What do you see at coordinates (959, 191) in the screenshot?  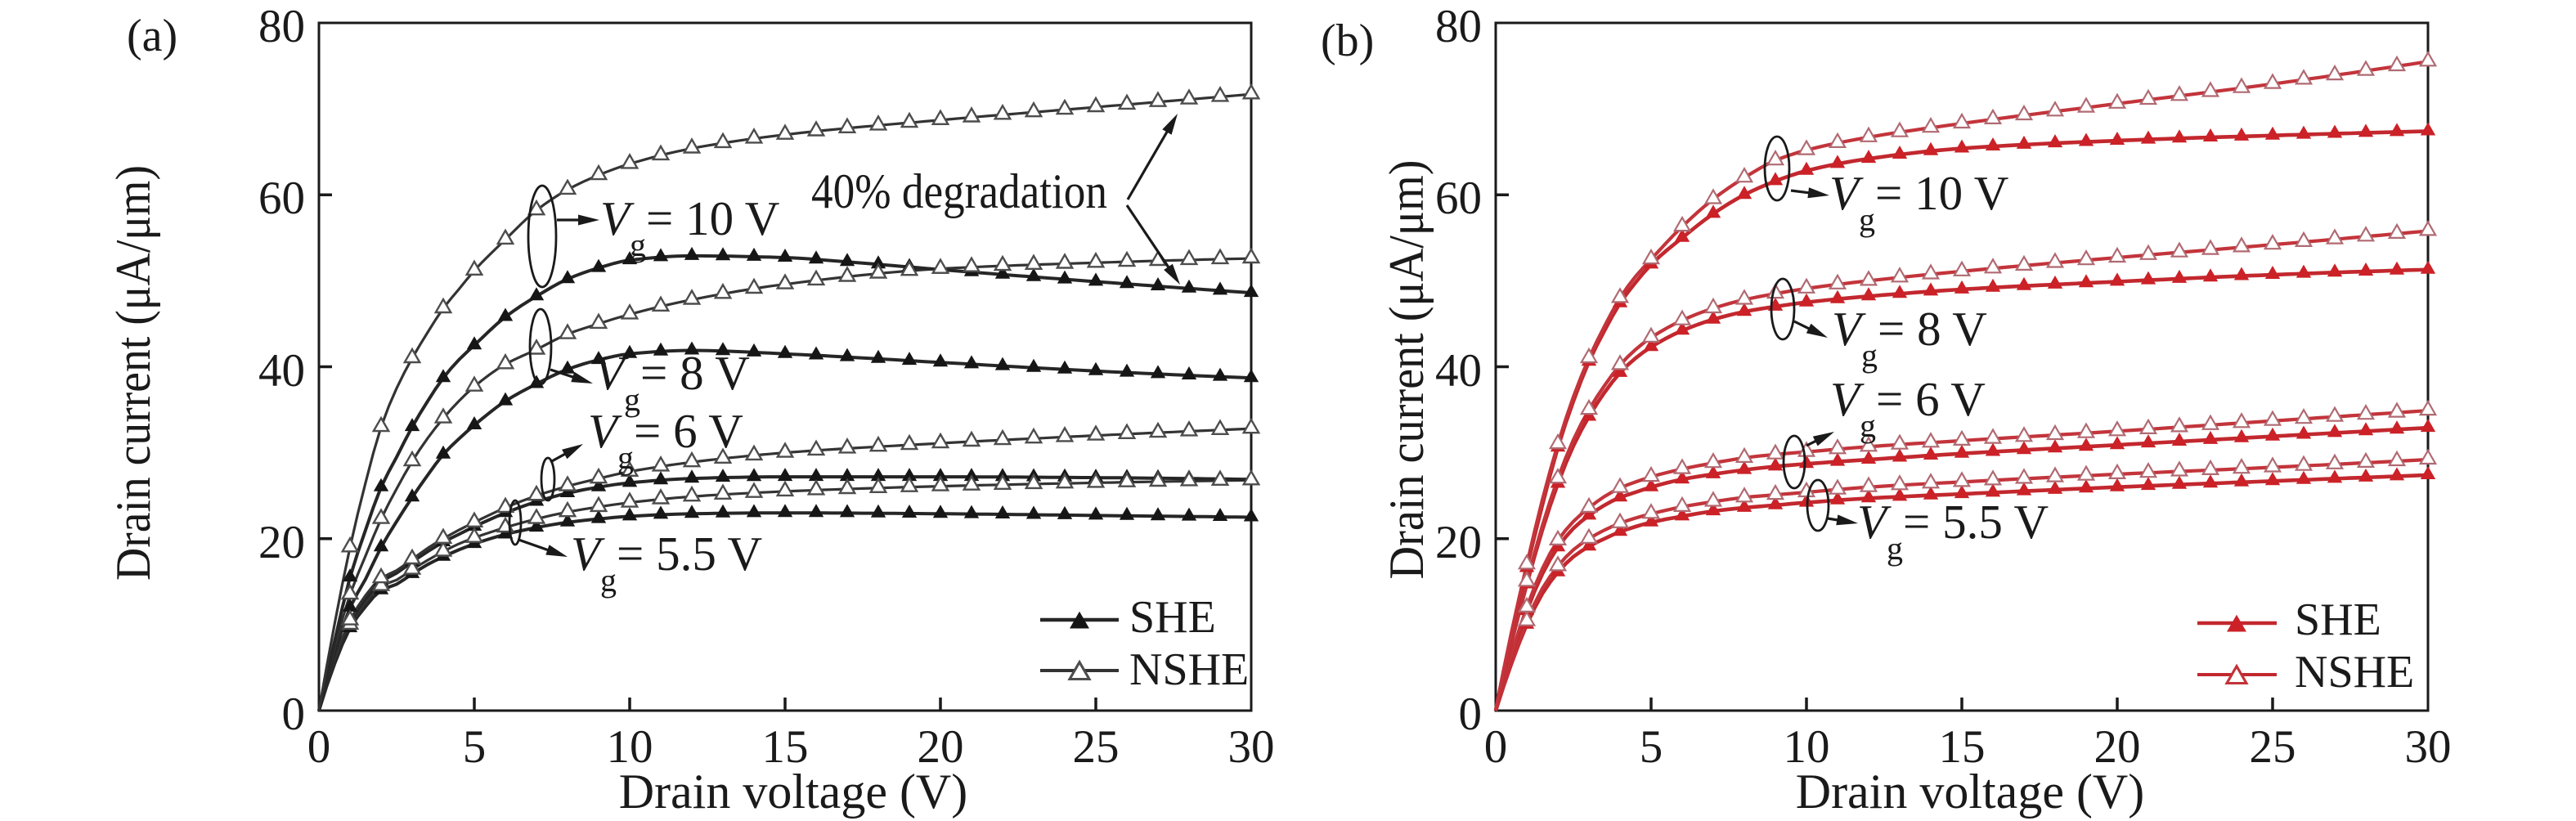 I see `svg-text: 40% degradation` at bounding box center [959, 191].